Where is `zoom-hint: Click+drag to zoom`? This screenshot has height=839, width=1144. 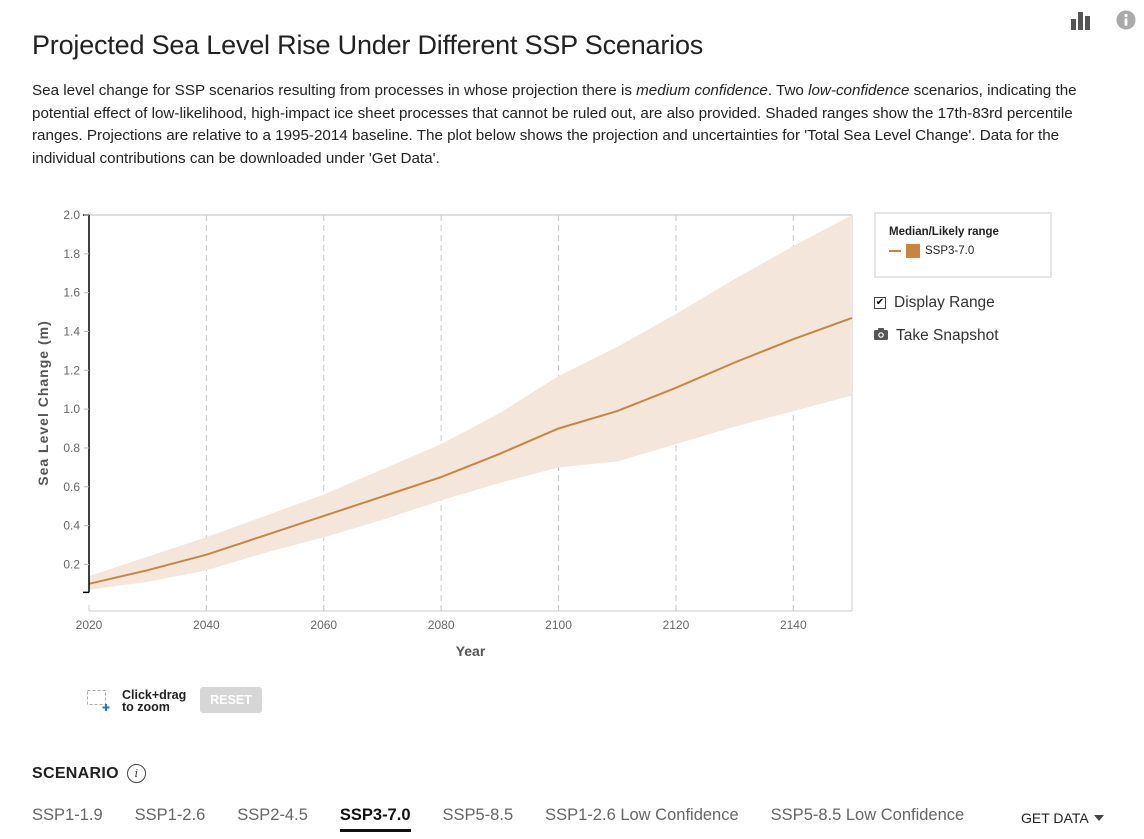 zoom-hint: Click+drag to zoom is located at coordinates (136, 701).